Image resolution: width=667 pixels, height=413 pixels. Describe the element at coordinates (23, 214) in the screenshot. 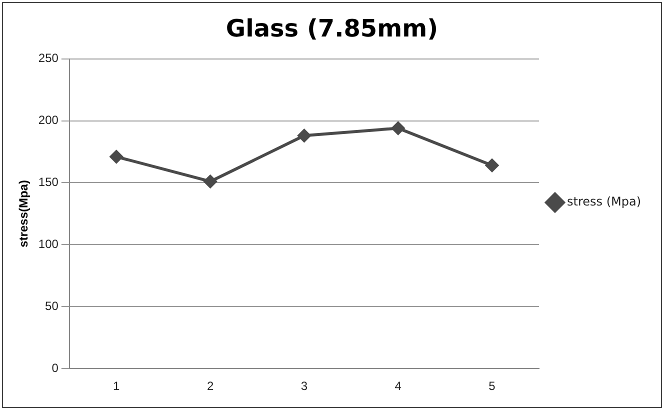

I see `y-axis-title: stress(Mpa)` at that location.